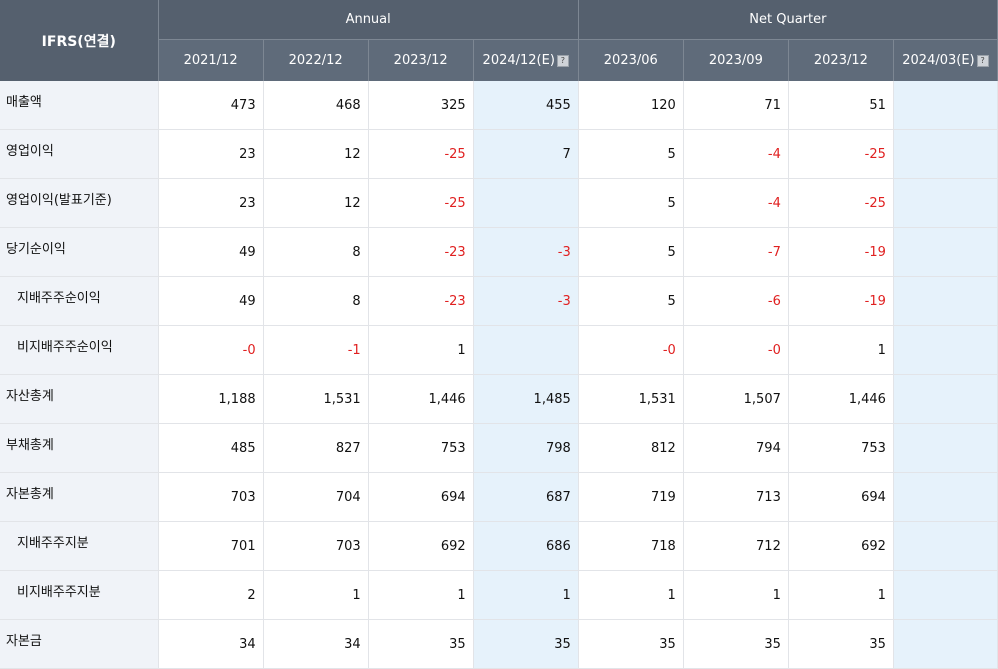  Describe the element at coordinates (499, 105) in the screenshot. I see `table-row: 매출액 473 468 325 455 120 71 51` at that location.